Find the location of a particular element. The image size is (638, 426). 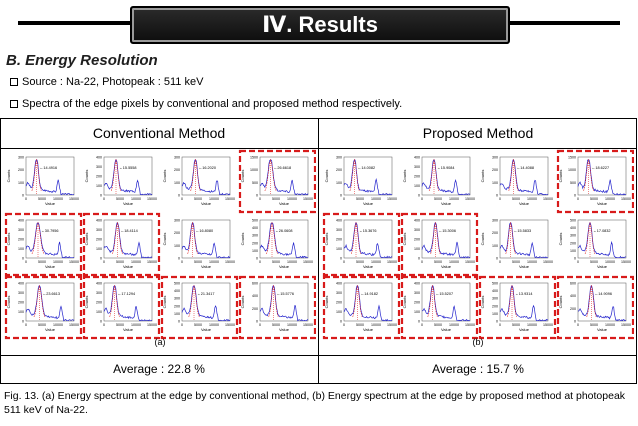

header-rule-left is located at coordinates (74, 23).